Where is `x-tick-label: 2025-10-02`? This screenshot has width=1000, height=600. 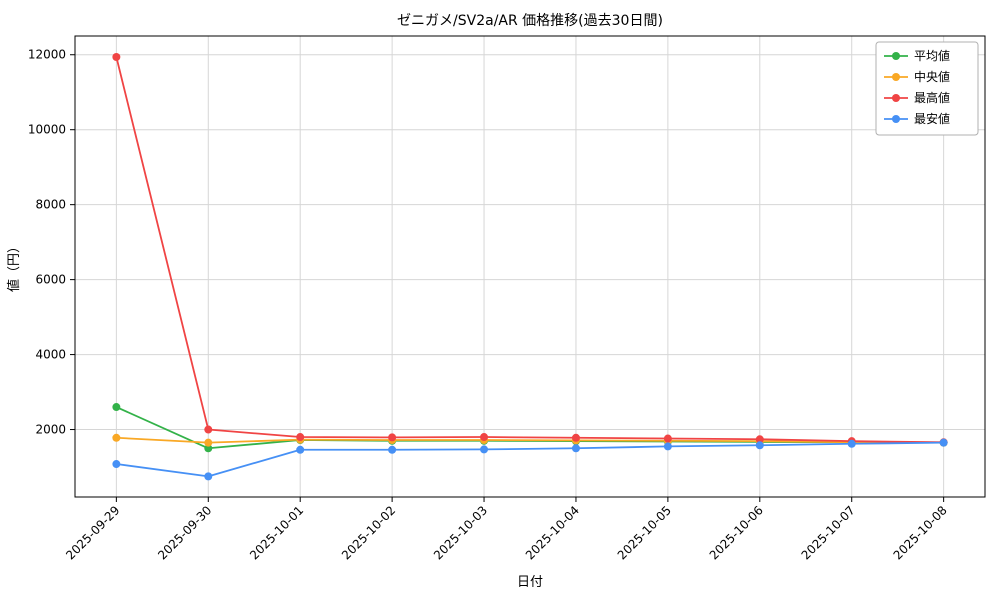 x-tick-label: 2025-10-02 is located at coordinates (368, 532).